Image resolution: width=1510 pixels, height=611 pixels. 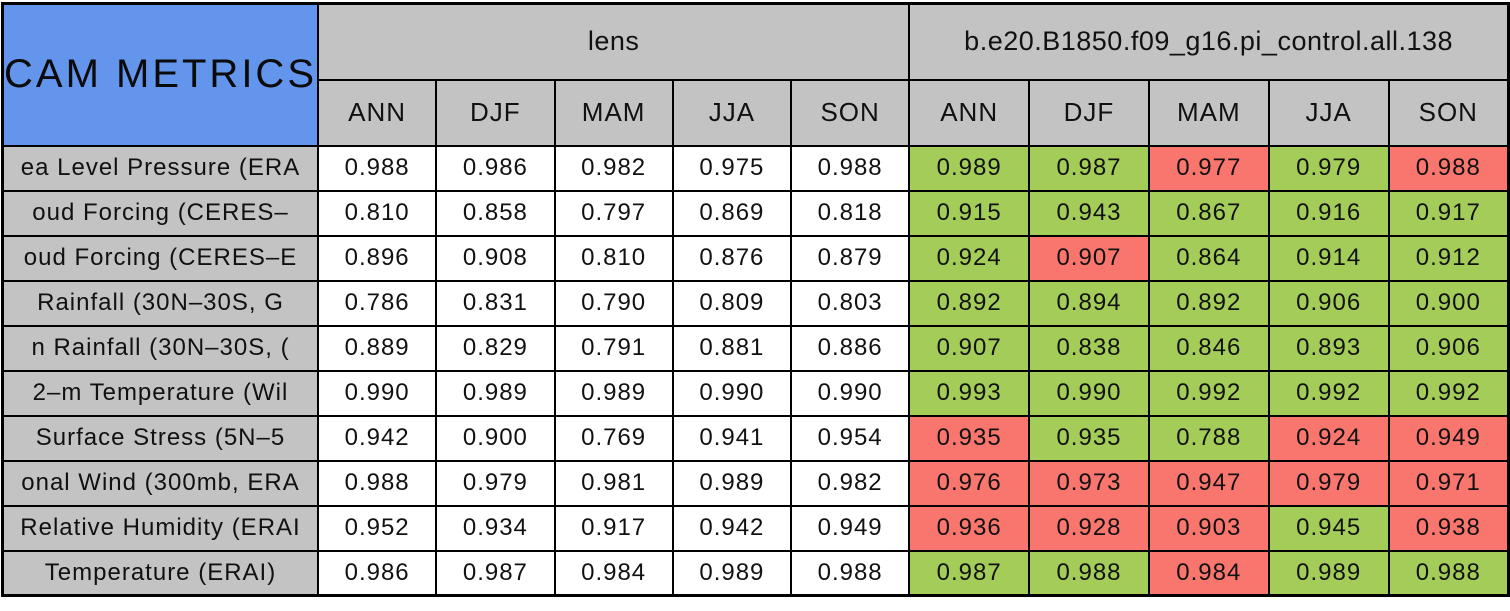 What do you see at coordinates (1328, 528) in the screenshot?
I see `control-value-cell: 0.945` at bounding box center [1328, 528].